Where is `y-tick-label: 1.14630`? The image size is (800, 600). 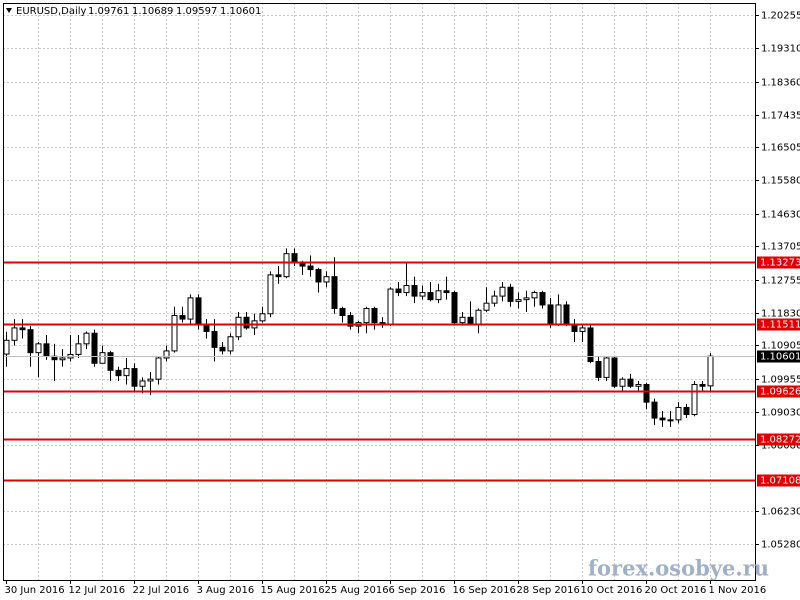 y-tick-label: 1.14630 is located at coordinates (780, 215).